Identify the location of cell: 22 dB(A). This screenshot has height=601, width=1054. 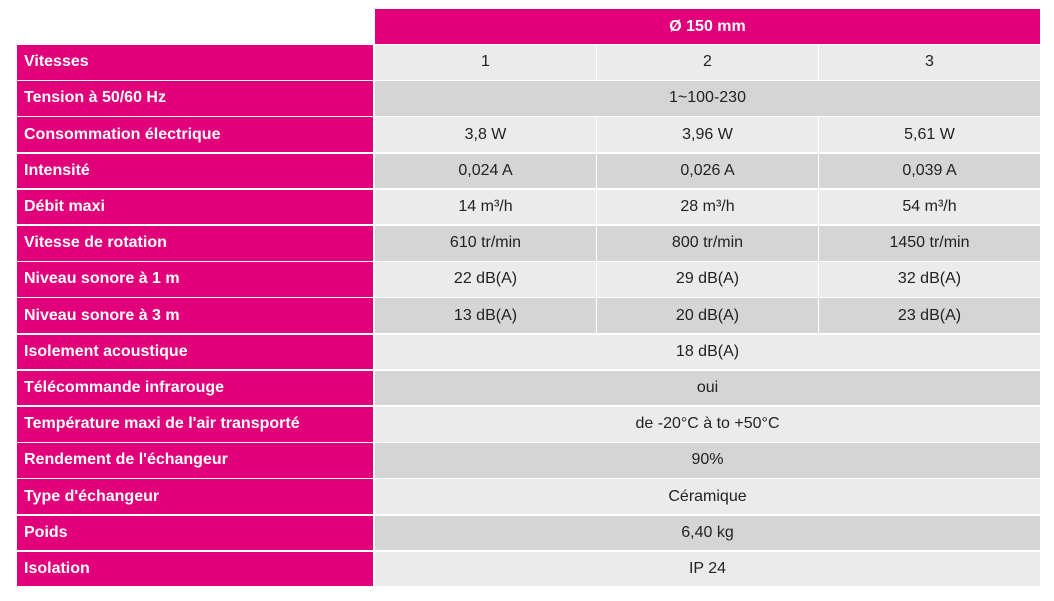
(485, 279).